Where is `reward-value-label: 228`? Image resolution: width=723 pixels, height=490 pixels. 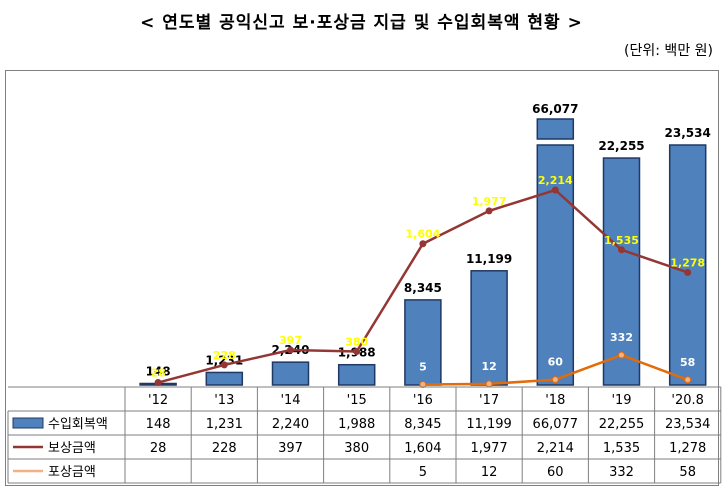 reward-value-label: 228 is located at coordinates (224, 355).